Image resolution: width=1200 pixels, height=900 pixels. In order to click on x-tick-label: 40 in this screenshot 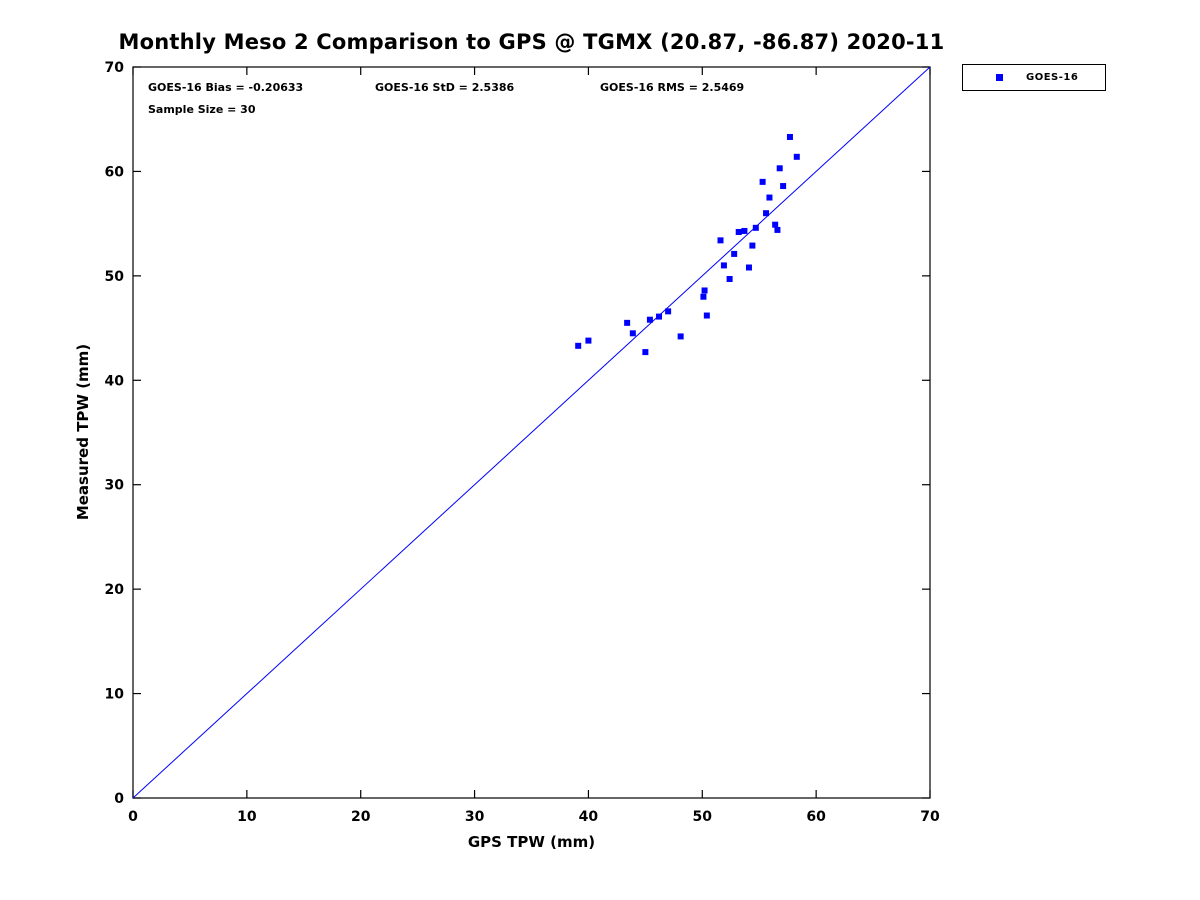, I will do `click(589, 817)`.